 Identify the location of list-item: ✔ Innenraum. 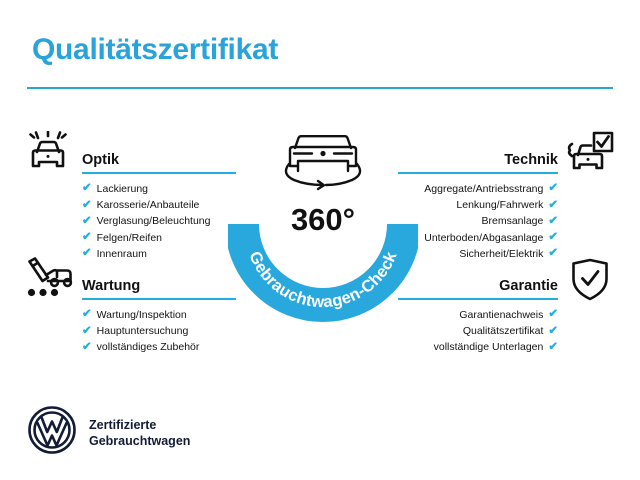
(162, 254).